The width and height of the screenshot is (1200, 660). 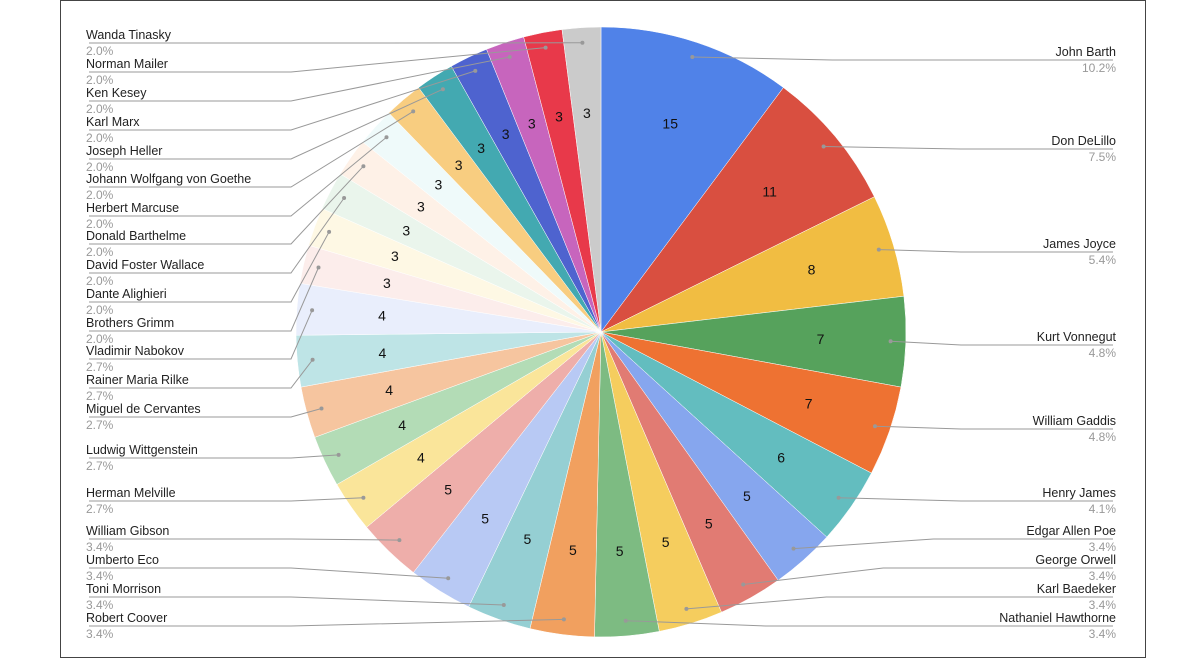 What do you see at coordinates (123, 589) in the screenshot?
I see `slice-name-label: Toni Morrison` at bounding box center [123, 589].